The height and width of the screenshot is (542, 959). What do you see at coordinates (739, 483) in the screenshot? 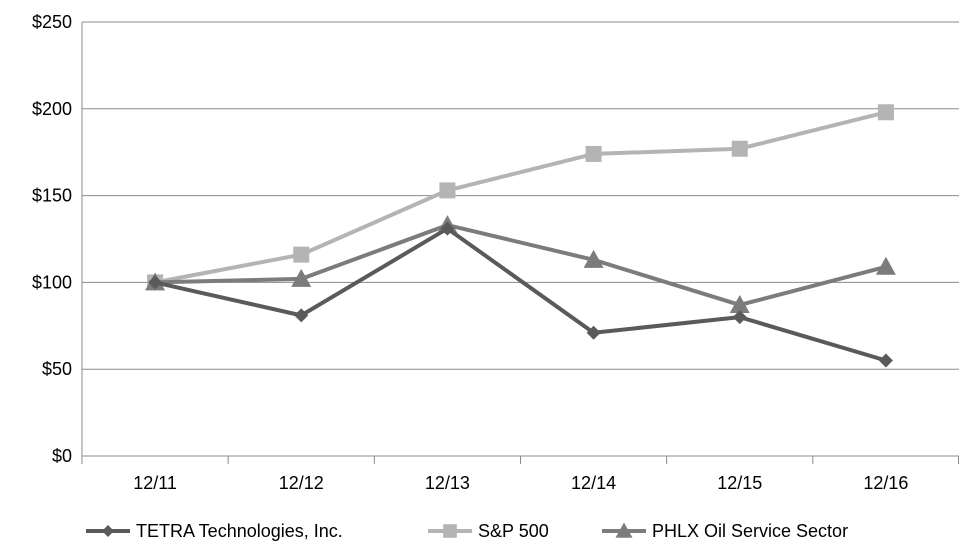
I see `x-tick-label: 12/15` at bounding box center [739, 483].